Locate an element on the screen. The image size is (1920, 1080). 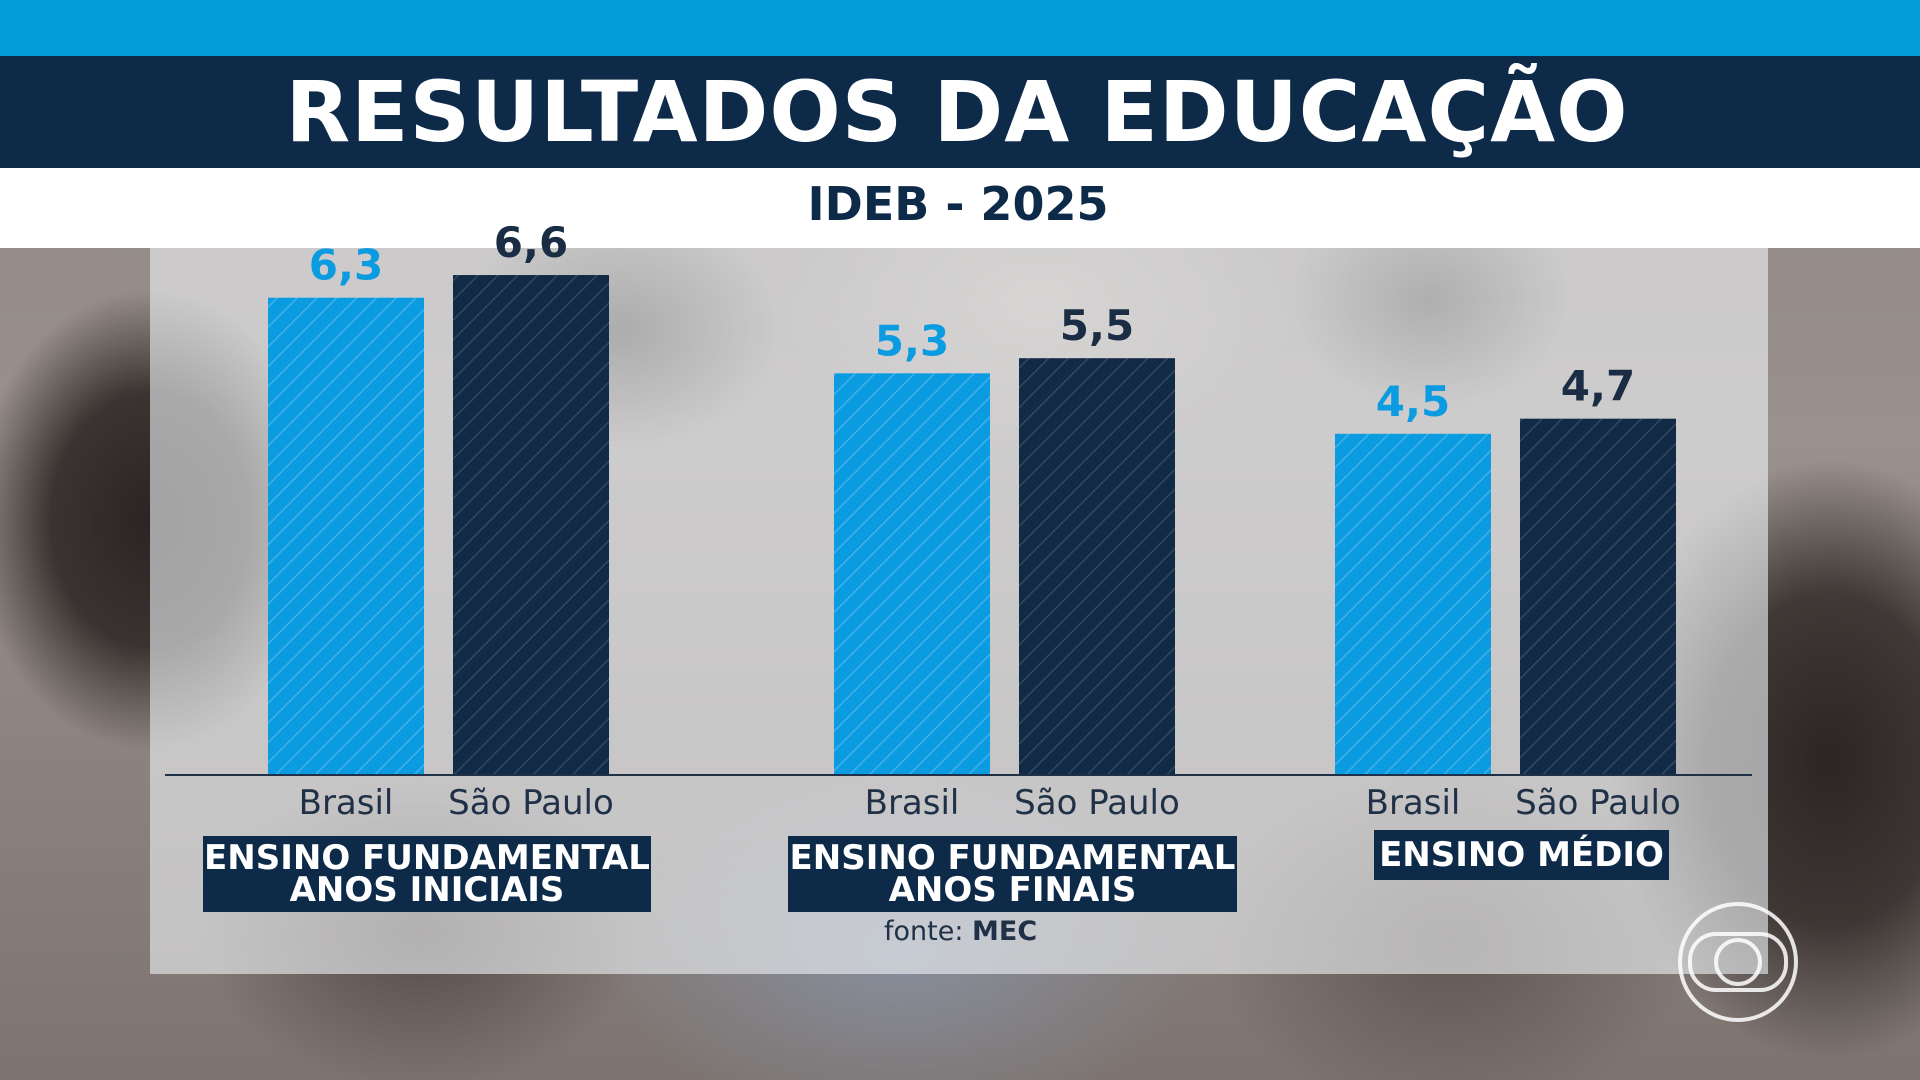
group-label-anos-finais: ENSINO FUNDAMENTAL ANOS FINAIS is located at coordinates (1012, 874).